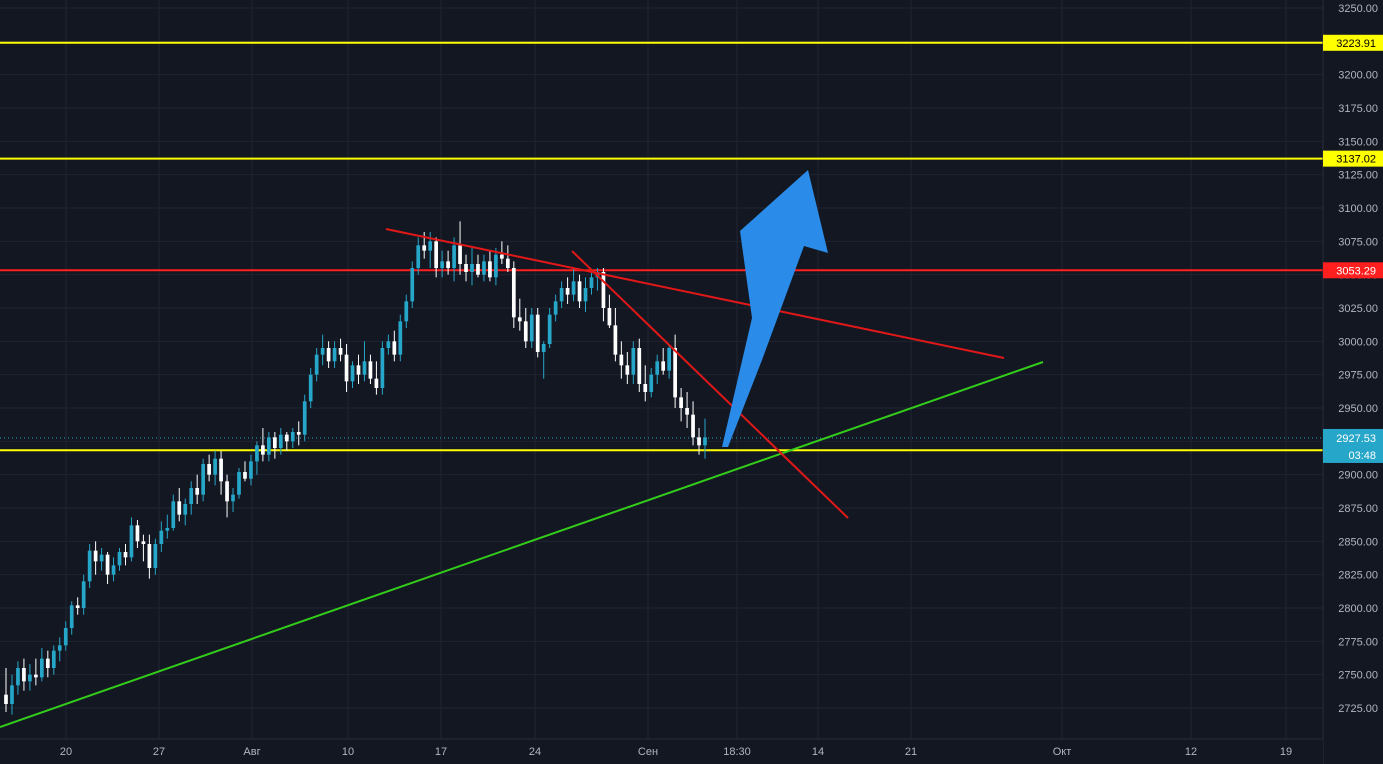  Describe the element at coordinates (818, 752) in the screenshot. I see `time-tick-label: 14` at that location.